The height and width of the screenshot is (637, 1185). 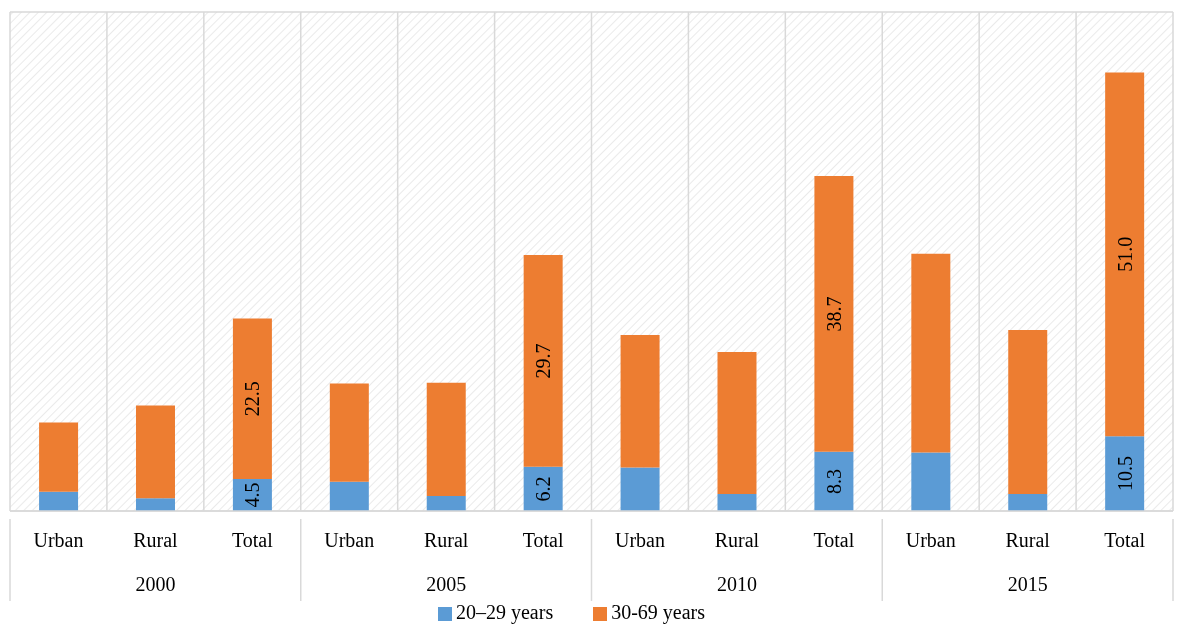 What do you see at coordinates (658, 612) in the screenshot?
I see `legend-label: 30-69 years` at bounding box center [658, 612].